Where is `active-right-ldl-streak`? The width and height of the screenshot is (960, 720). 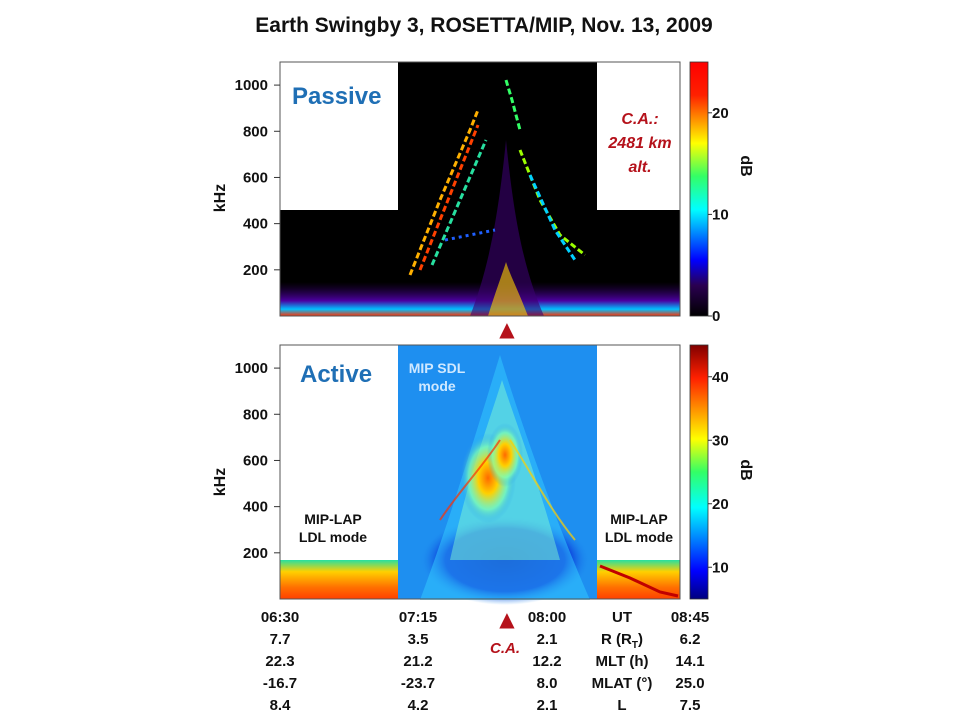
active-right-ldl-streak is located at coordinates (639, 581).